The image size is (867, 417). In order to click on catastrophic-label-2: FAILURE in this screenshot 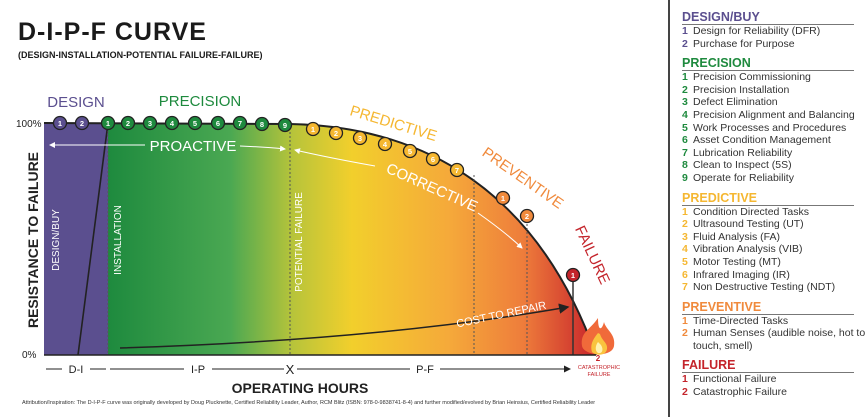, I will do `click(599, 375)`.